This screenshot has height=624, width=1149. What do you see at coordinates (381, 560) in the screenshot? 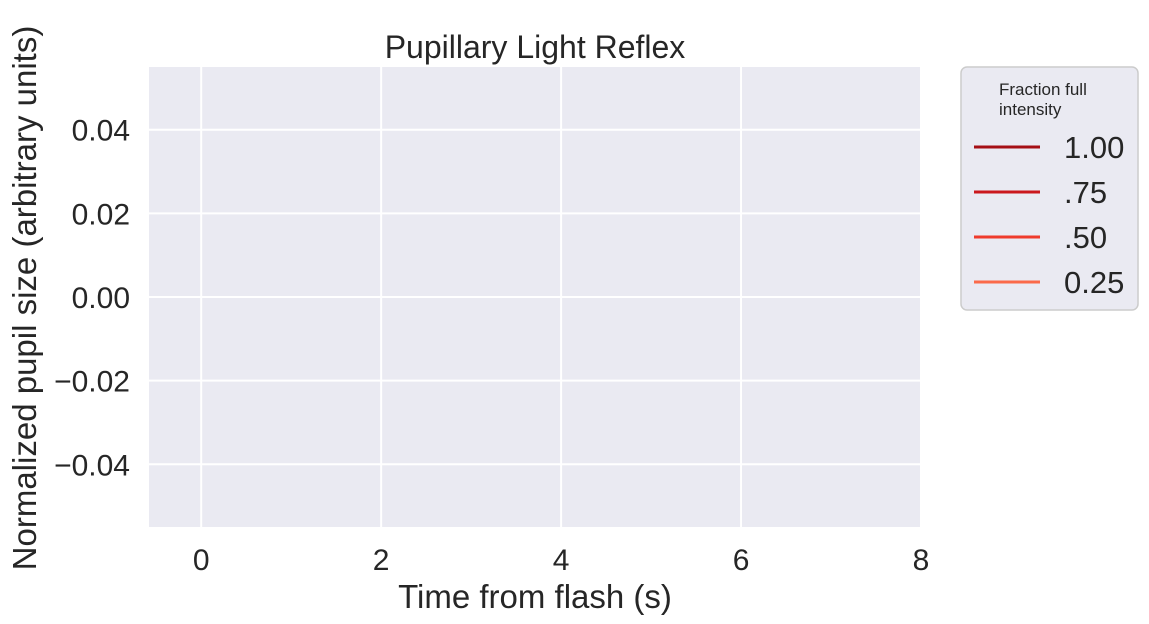
I see `x-tick-label: 2` at bounding box center [381, 560].